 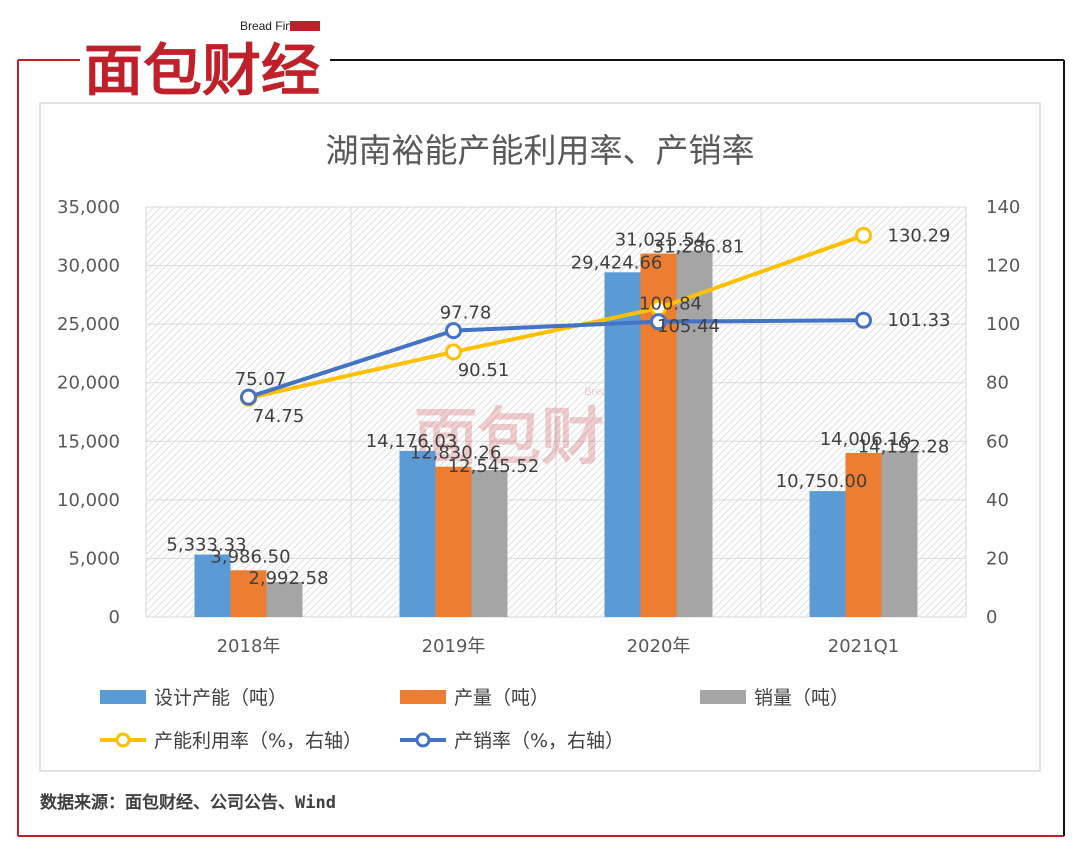 I want to click on legend-label: 设计产能（吨）, so click(x=220, y=698).